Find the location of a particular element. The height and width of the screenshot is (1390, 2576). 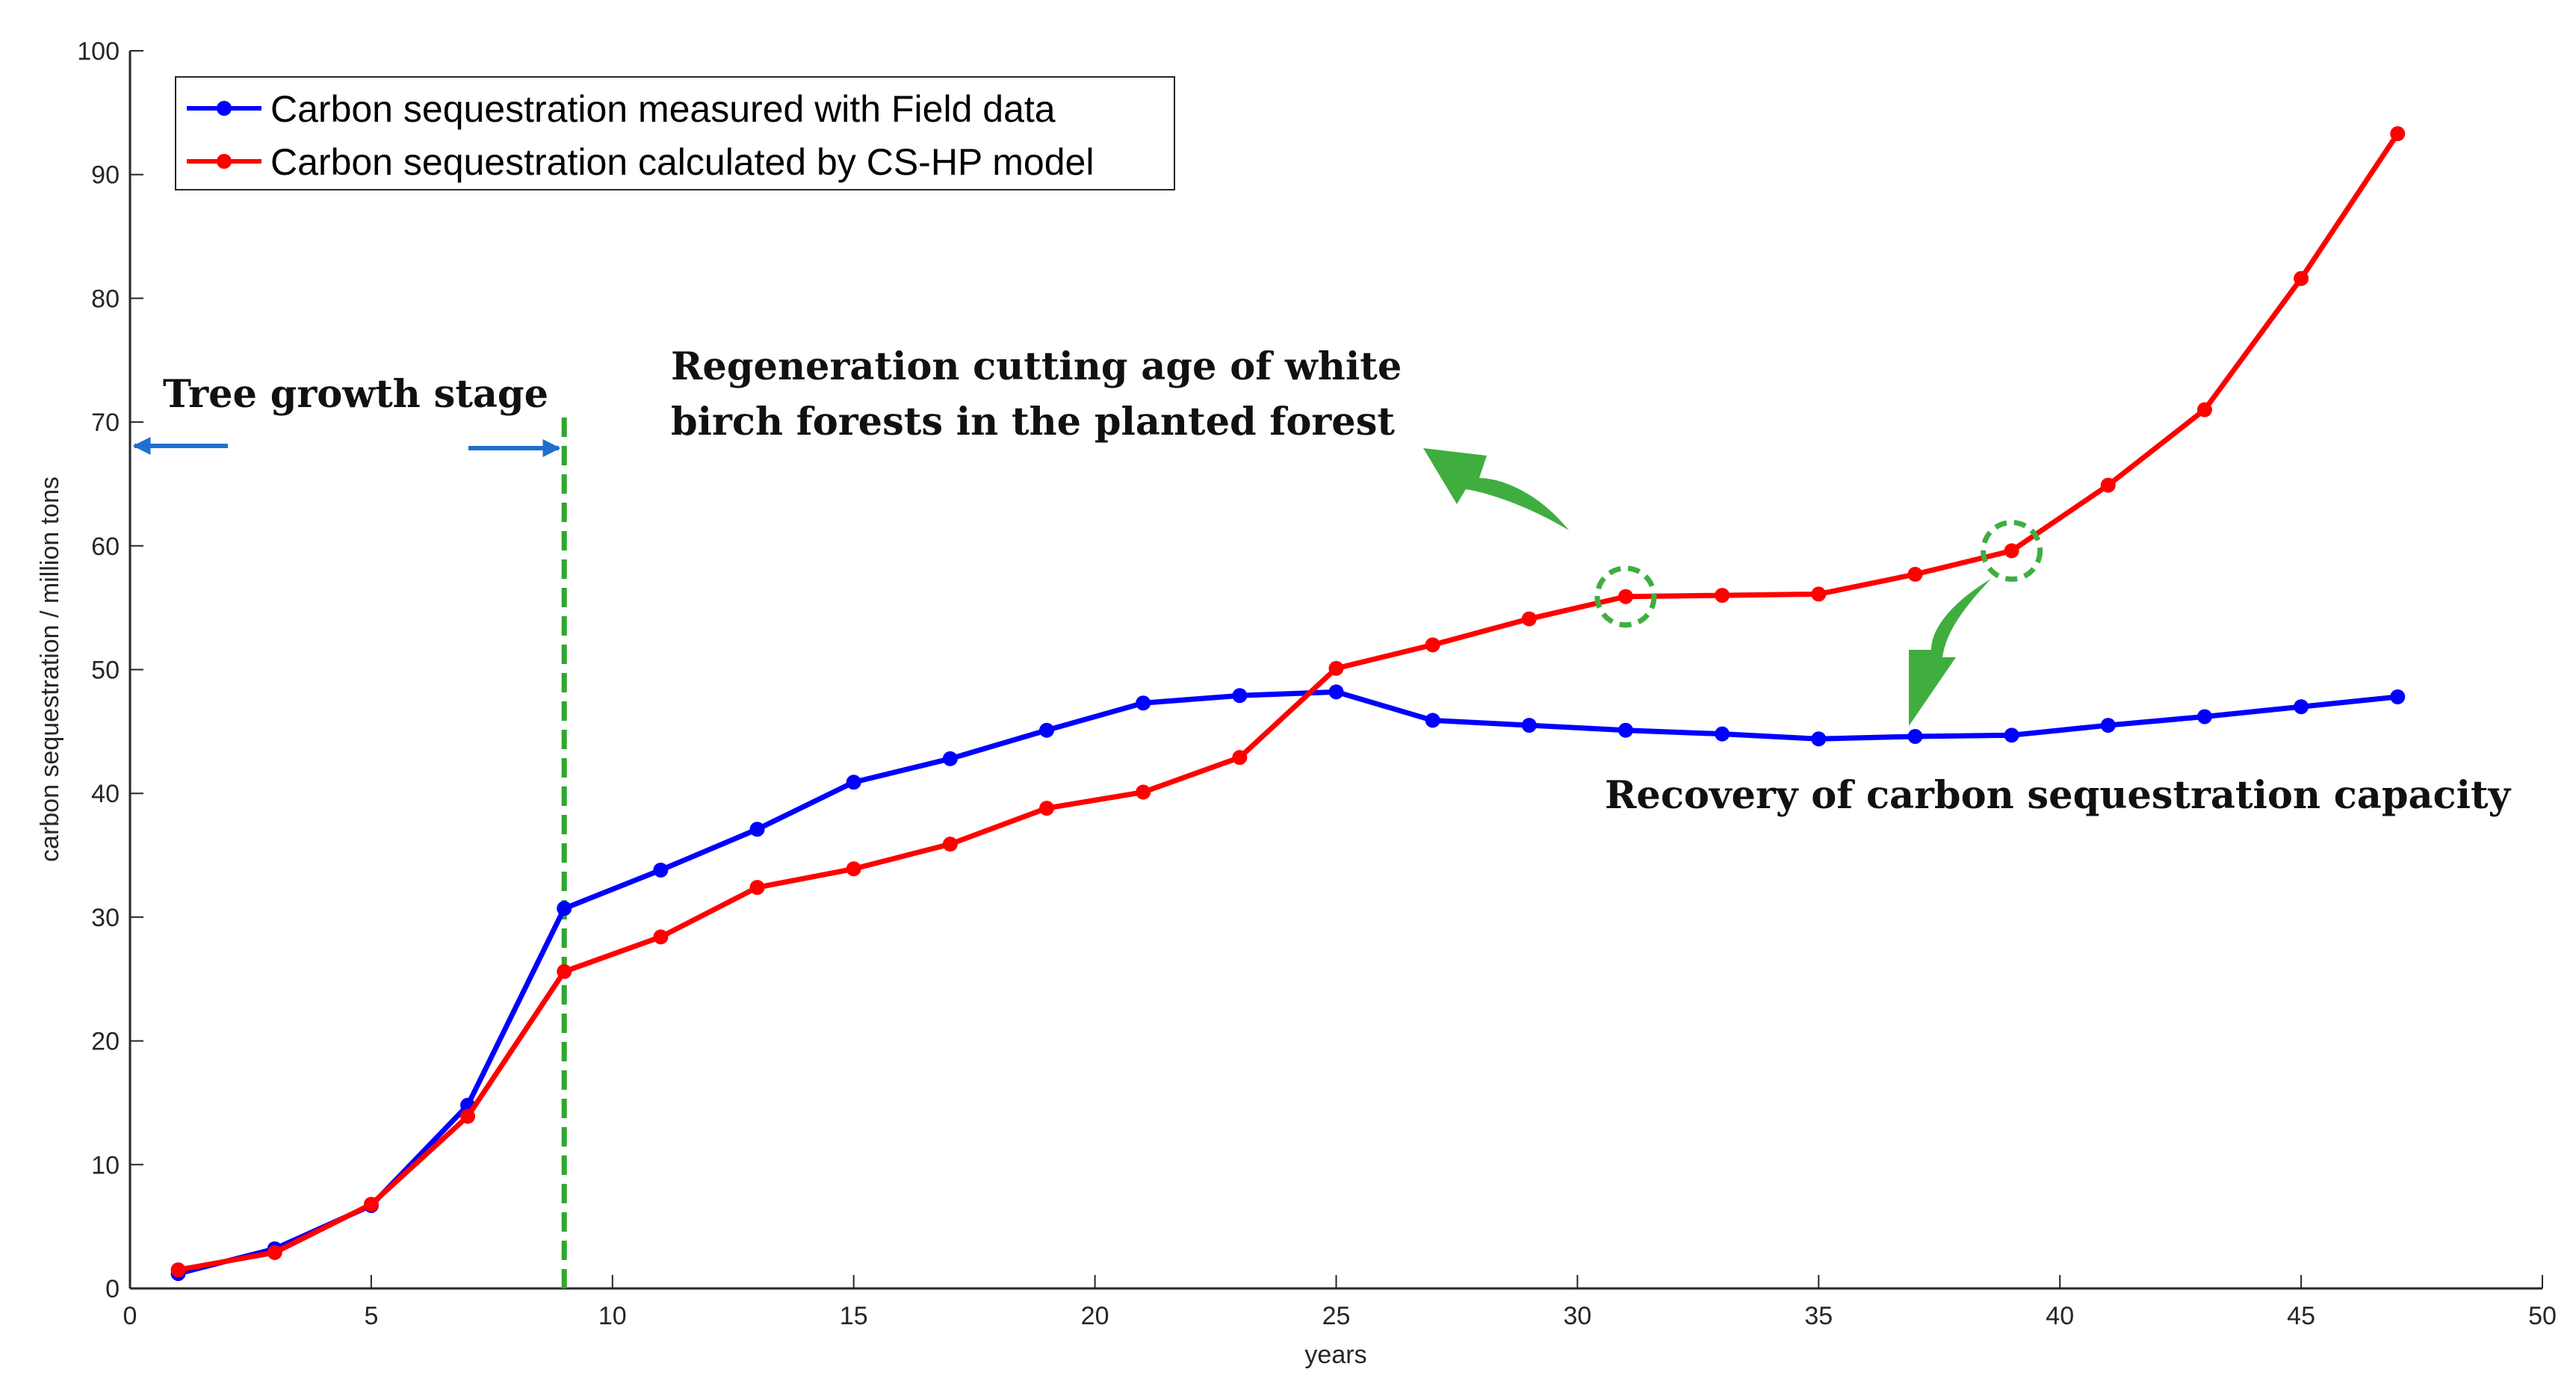

y-tick-label: 10 is located at coordinates (105, 1165).